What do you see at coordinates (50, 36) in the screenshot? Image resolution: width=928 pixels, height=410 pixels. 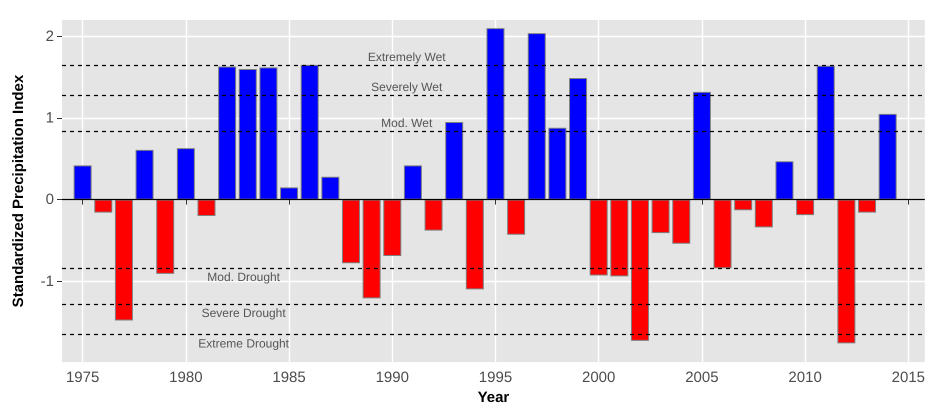 I see `y-tick-label: 2` at bounding box center [50, 36].